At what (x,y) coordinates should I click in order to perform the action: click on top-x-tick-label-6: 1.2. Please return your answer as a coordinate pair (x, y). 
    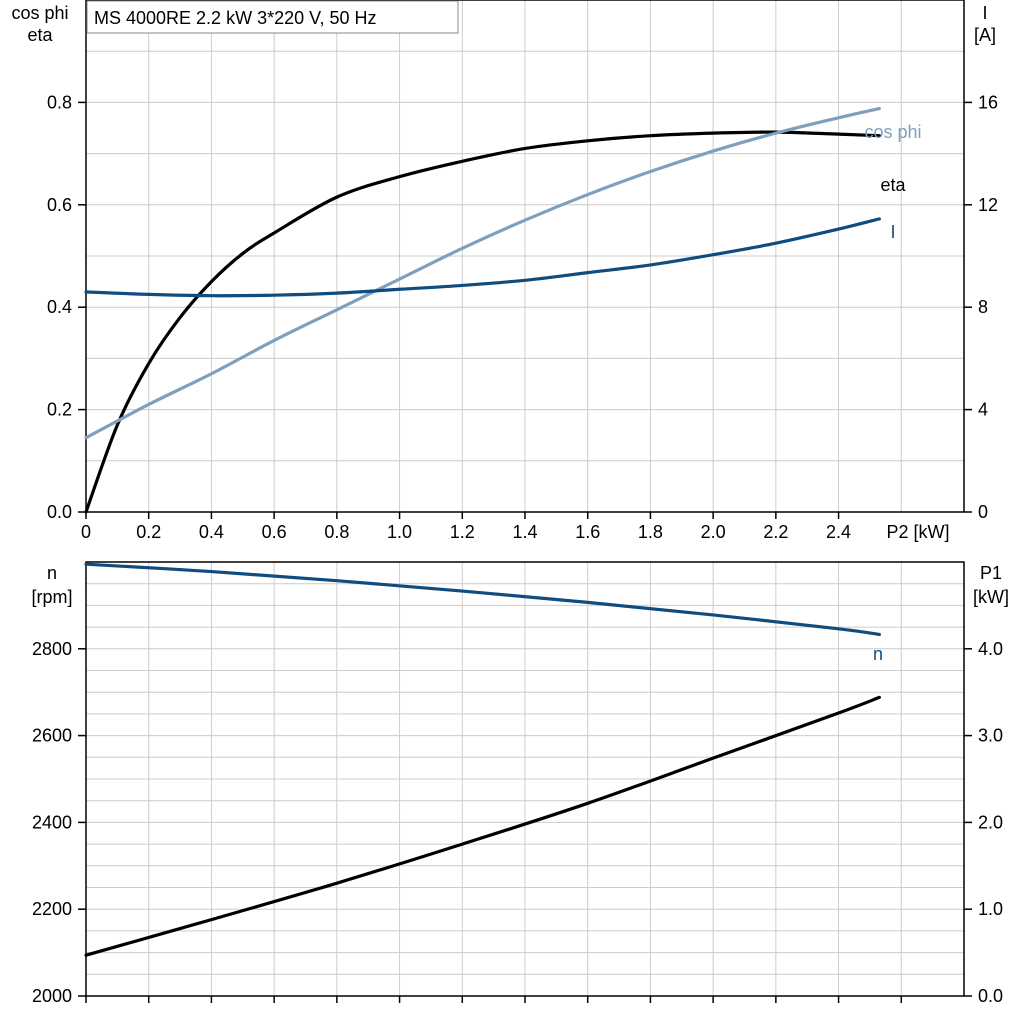
    Looking at the image, I should click on (462, 532).